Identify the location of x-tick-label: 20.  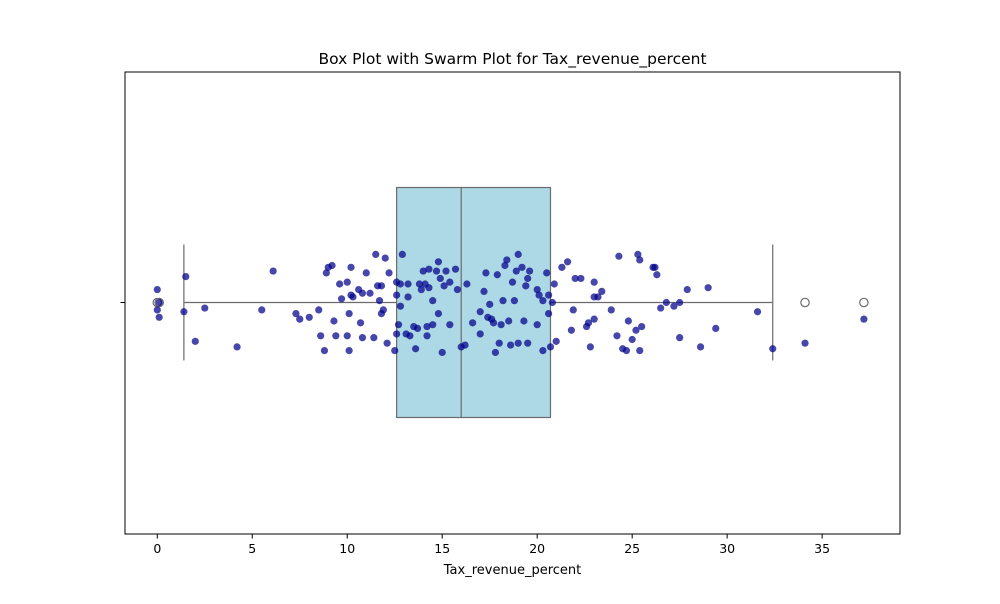
(537, 548).